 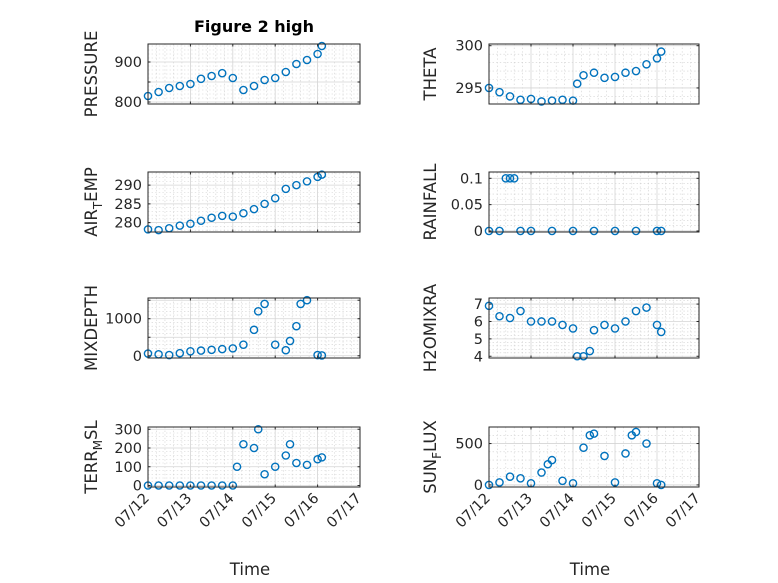 What do you see at coordinates (128, 449) in the screenshot?
I see `y-tick-label: 200` at bounding box center [128, 449].